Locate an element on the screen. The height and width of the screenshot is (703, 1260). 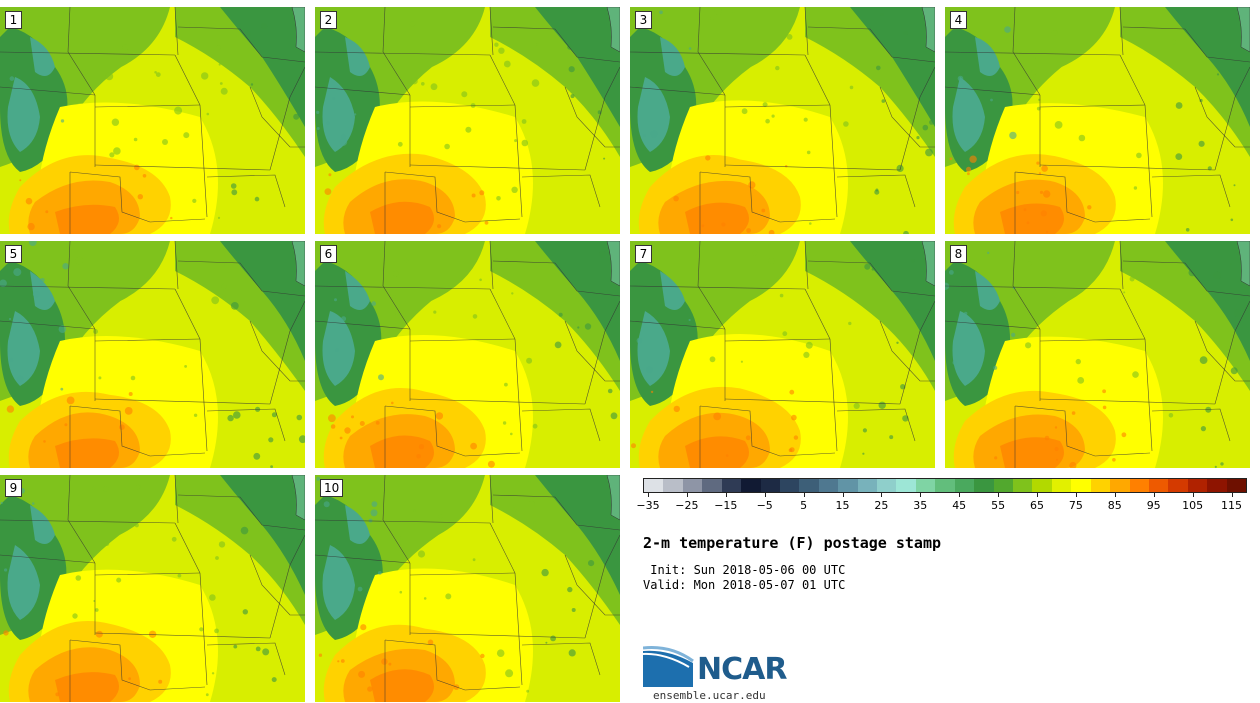
panel-member-3: 3 is located at coordinates (782, 120).